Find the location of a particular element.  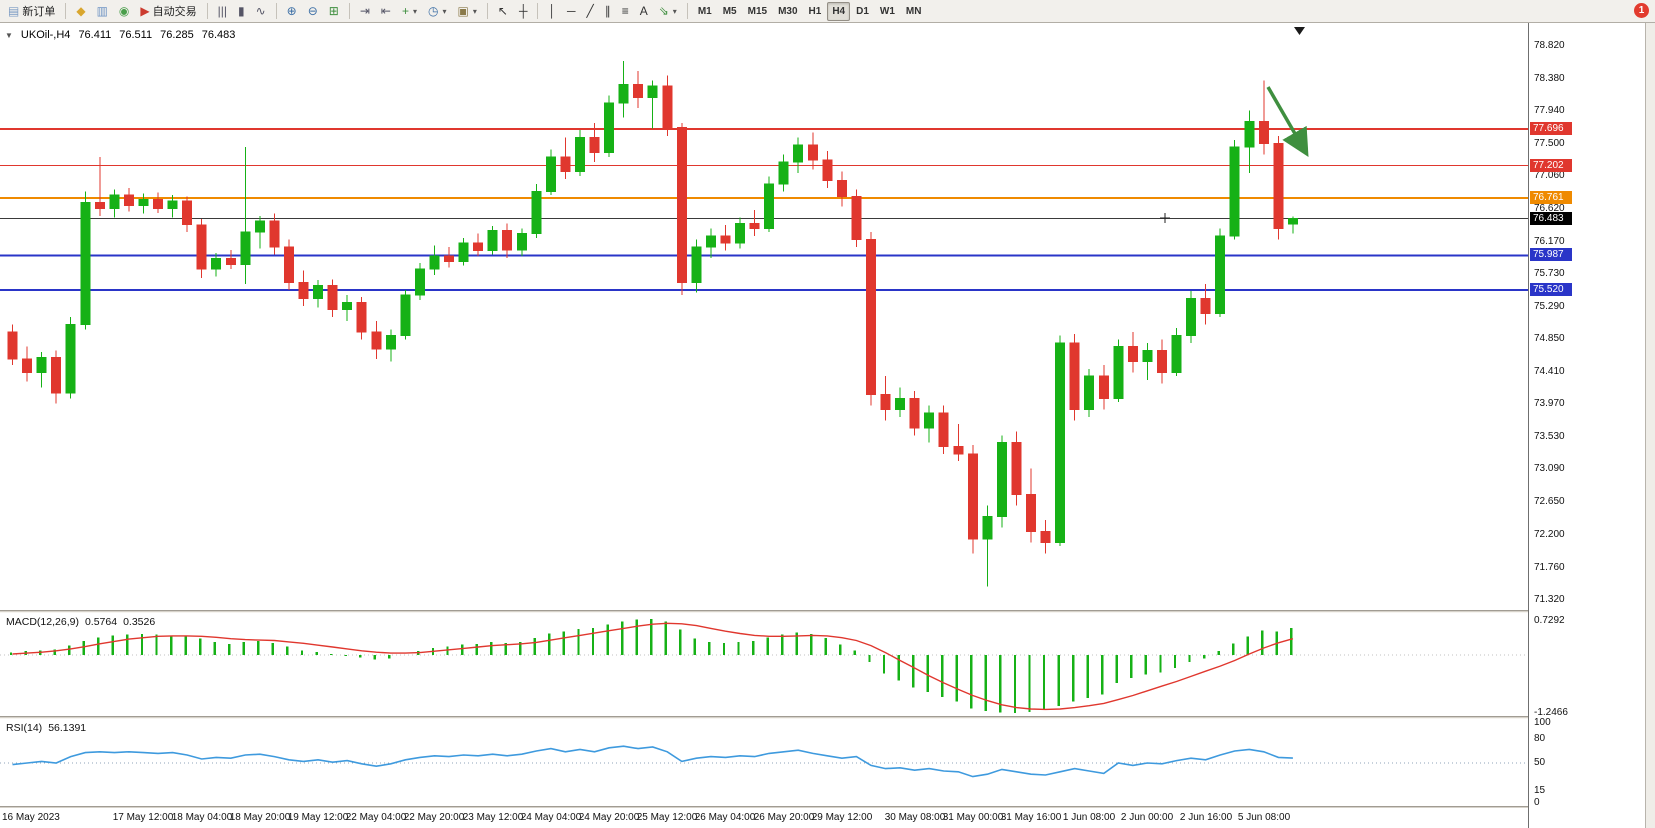

indicators-icon: + ▾ is located at coordinates (409, 11).